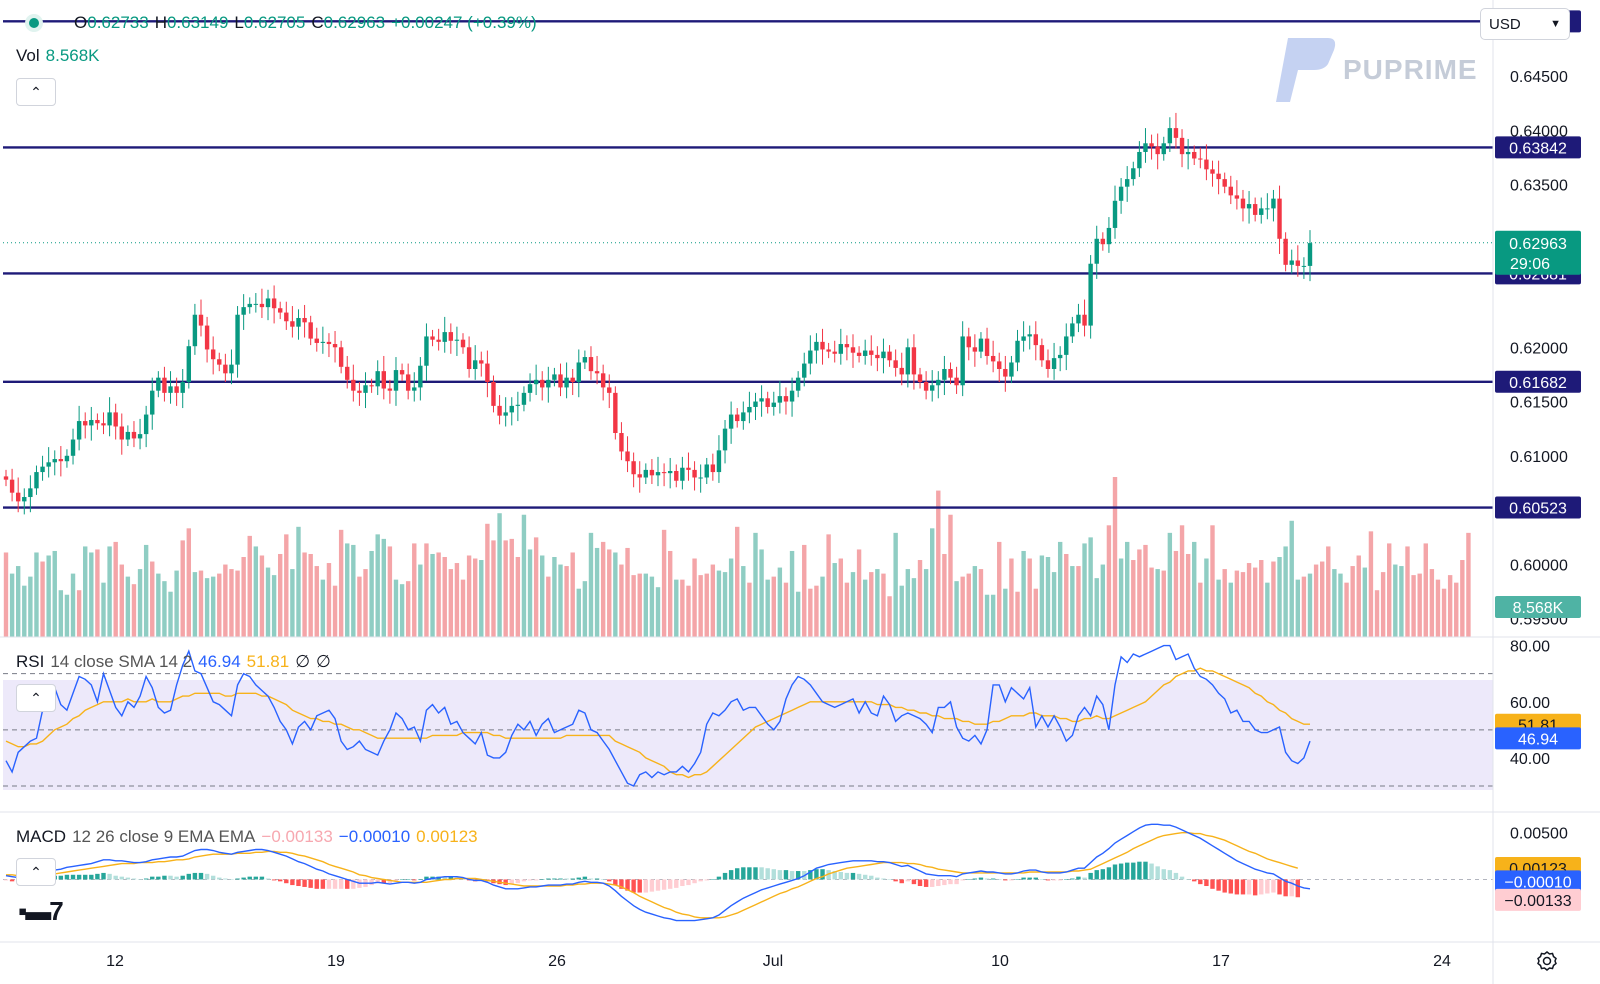 This screenshot has width=1600, height=984. What do you see at coordinates (1547, 961) in the screenshot?
I see `settings-icon` at bounding box center [1547, 961].